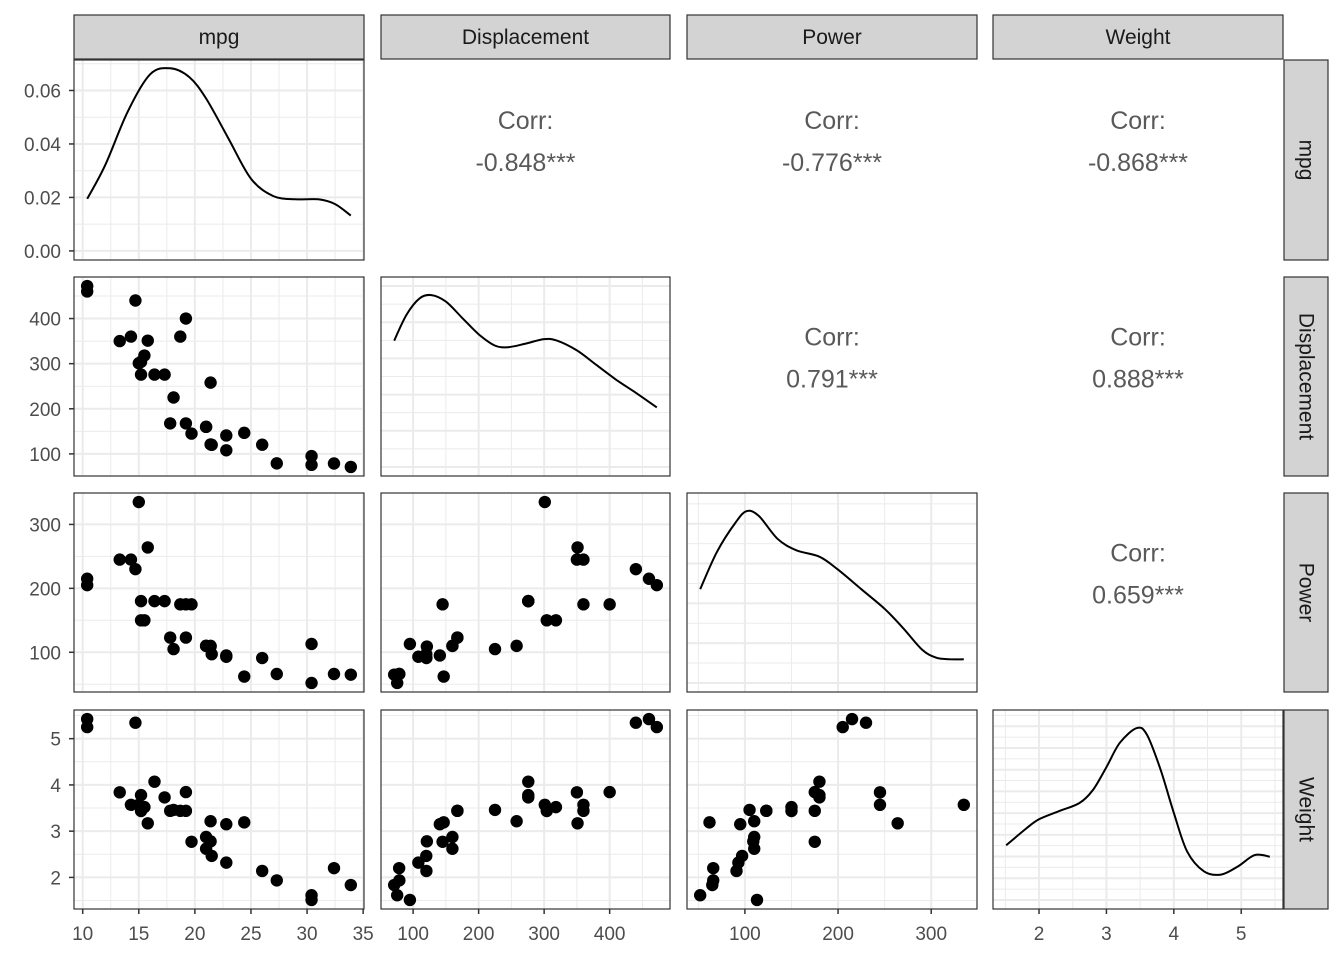 The image size is (1344, 960). What do you see at coordinates (1138, 142) in the screenshot?
I see `panel-mpg-weight: Corr: -0.868***` at bounding box center [1138, 142].